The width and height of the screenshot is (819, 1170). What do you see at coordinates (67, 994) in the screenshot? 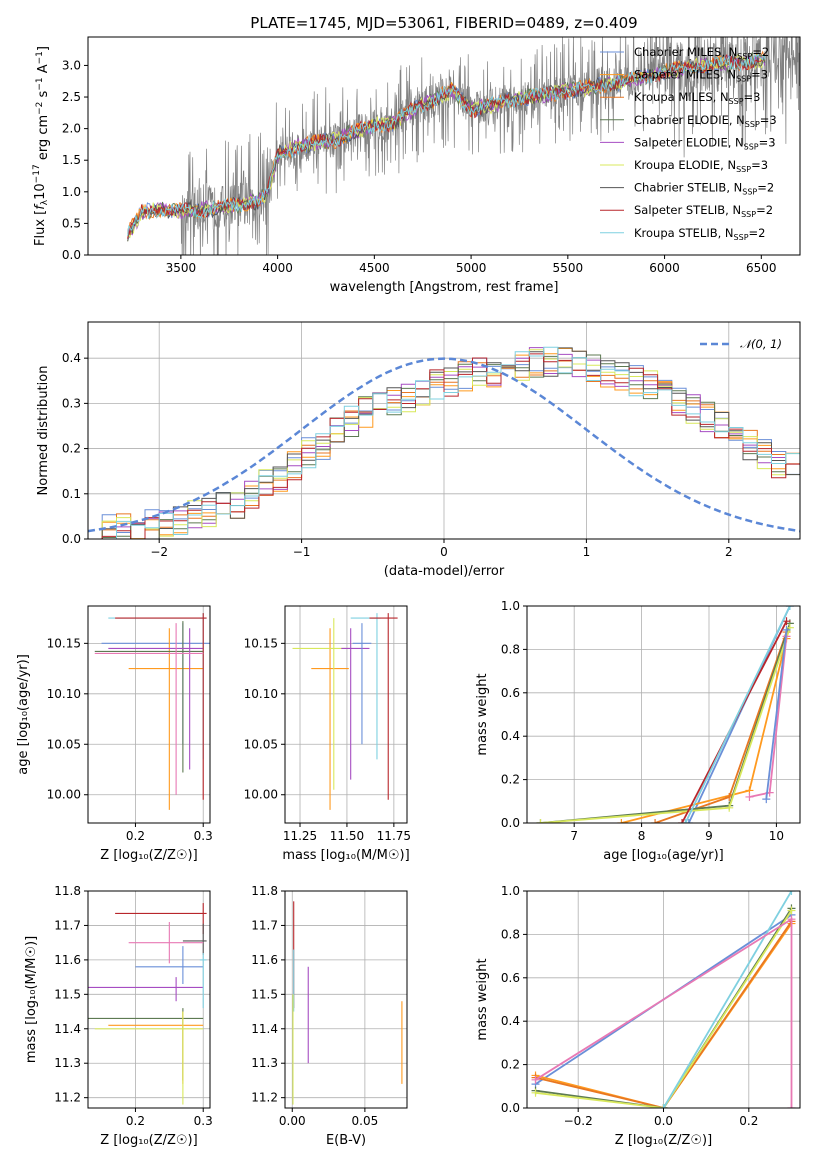
I see `y-tick-label: 11.5` at bounding box center [67, 994].